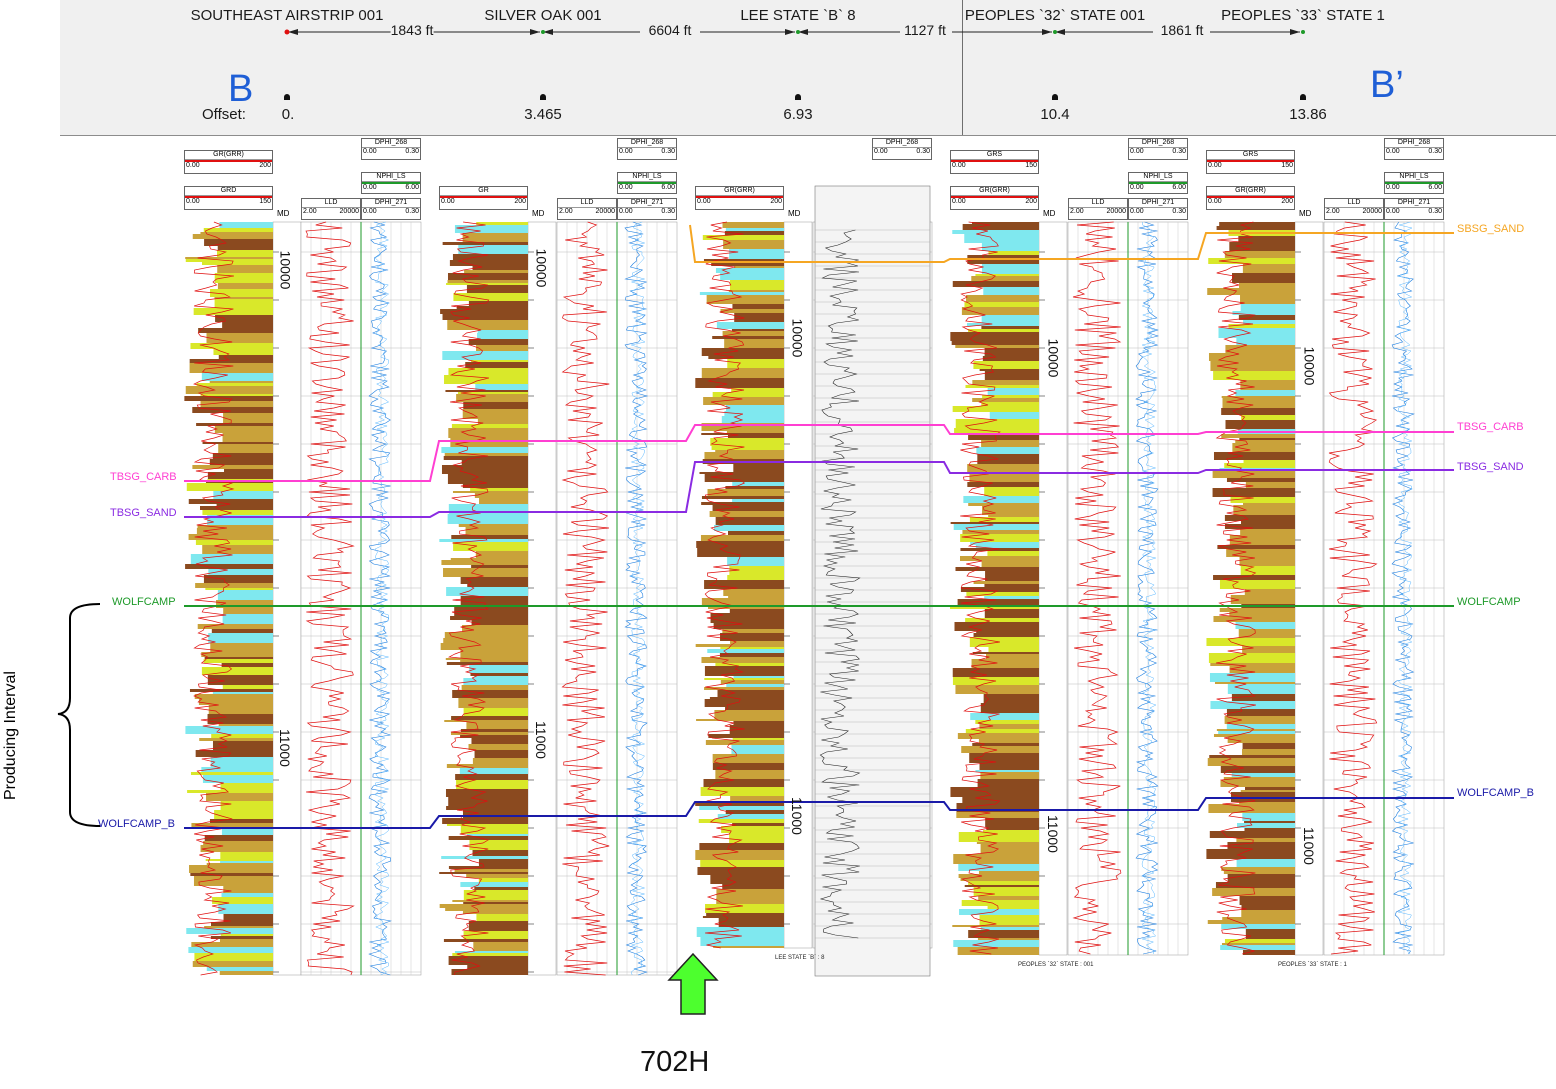 Image resolution: width=1556 pixels, height=1089 pixels. What do you see at coordinates (228, 198) in the screenshot?
I see `track-header-grd: GRD 0.00 150` at bounding box center [228, 198].